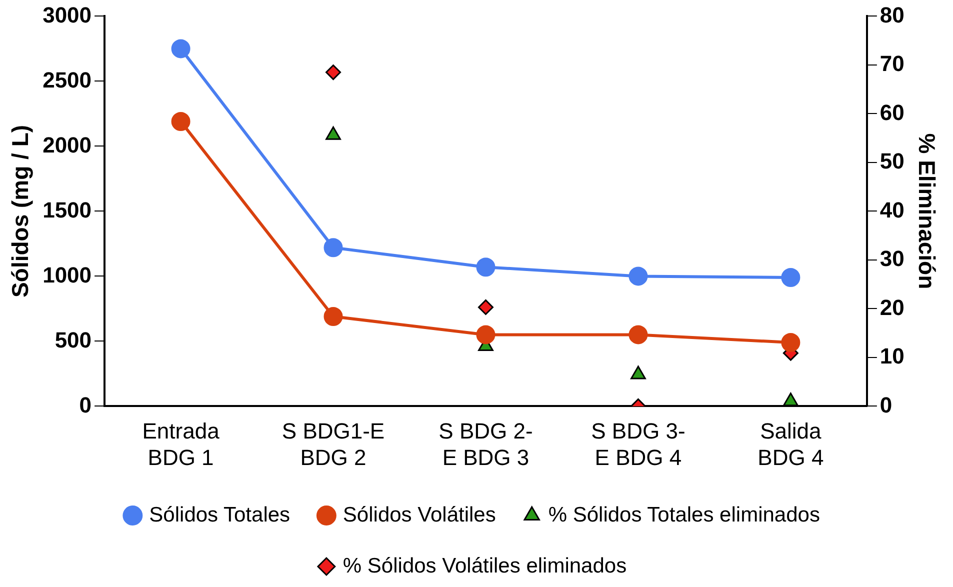  Describe the element at coordinates (892, 112) in the screenshot. I see `y2-tick-label: 60` at that location.